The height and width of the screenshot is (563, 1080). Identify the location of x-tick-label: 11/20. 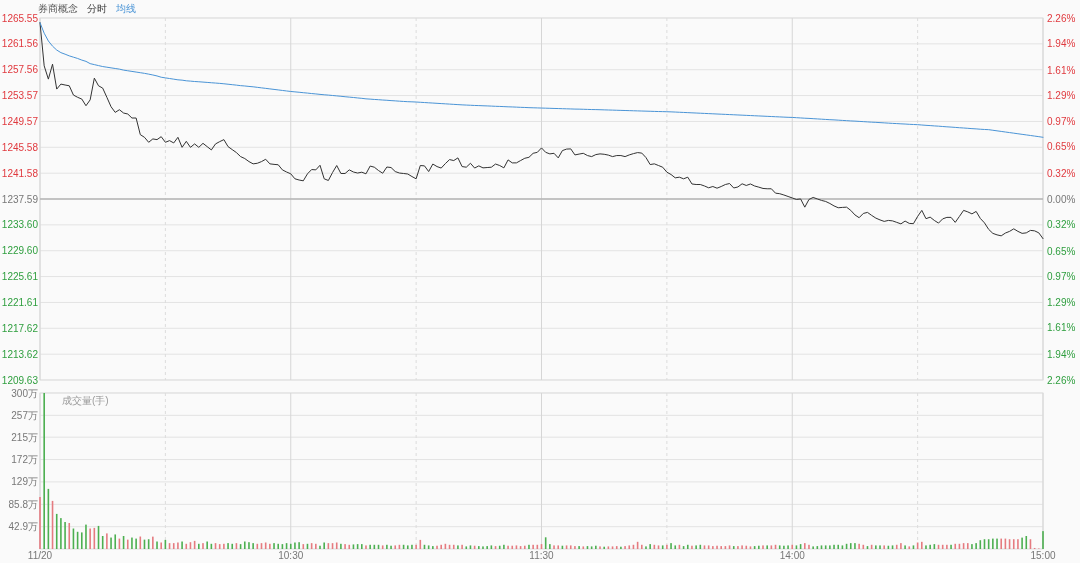
(40, 555).